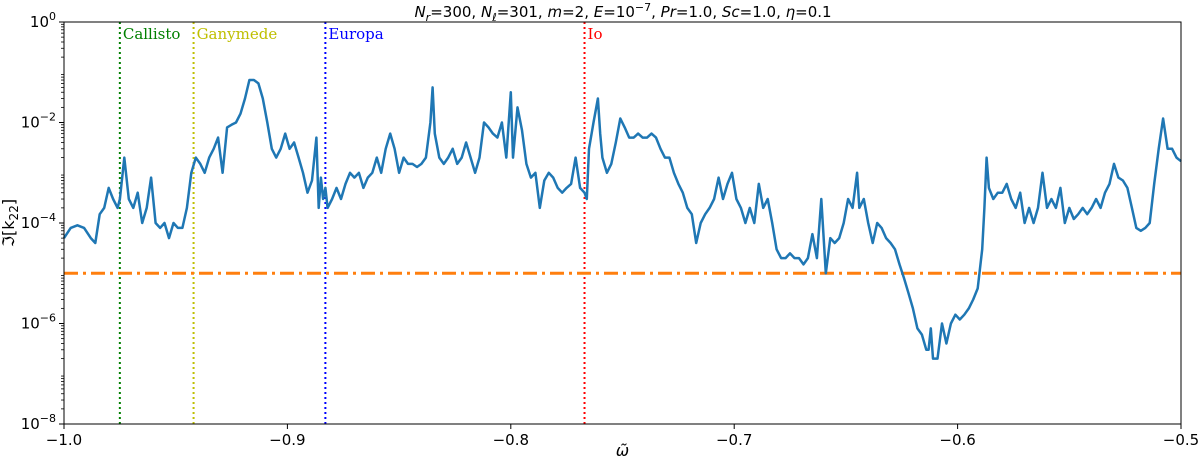  Describe the element at coordinates (152, 34) in the screenshot. I see `callisto-label: Callisto` at that location.